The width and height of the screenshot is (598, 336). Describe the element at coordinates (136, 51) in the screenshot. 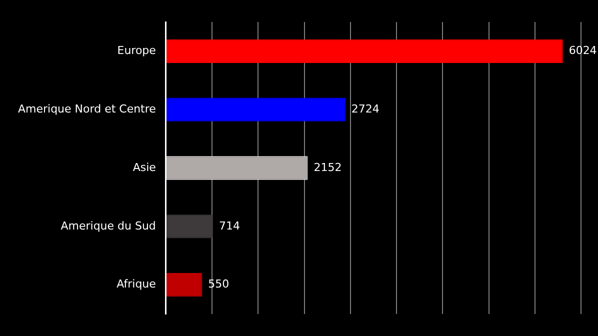

I see `y-tick-label: Europe` at that location.